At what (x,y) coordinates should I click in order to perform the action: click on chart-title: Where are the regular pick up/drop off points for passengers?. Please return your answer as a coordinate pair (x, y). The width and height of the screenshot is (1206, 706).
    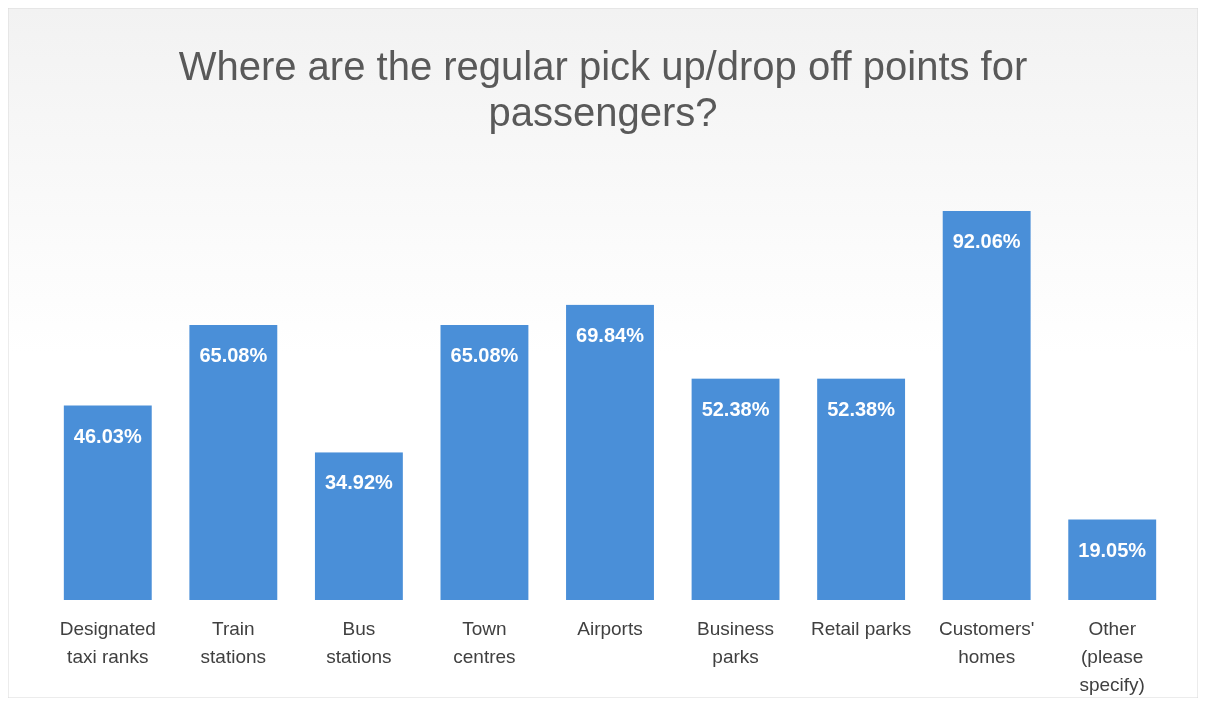
    Looking at the image, I should click on (603, 89).